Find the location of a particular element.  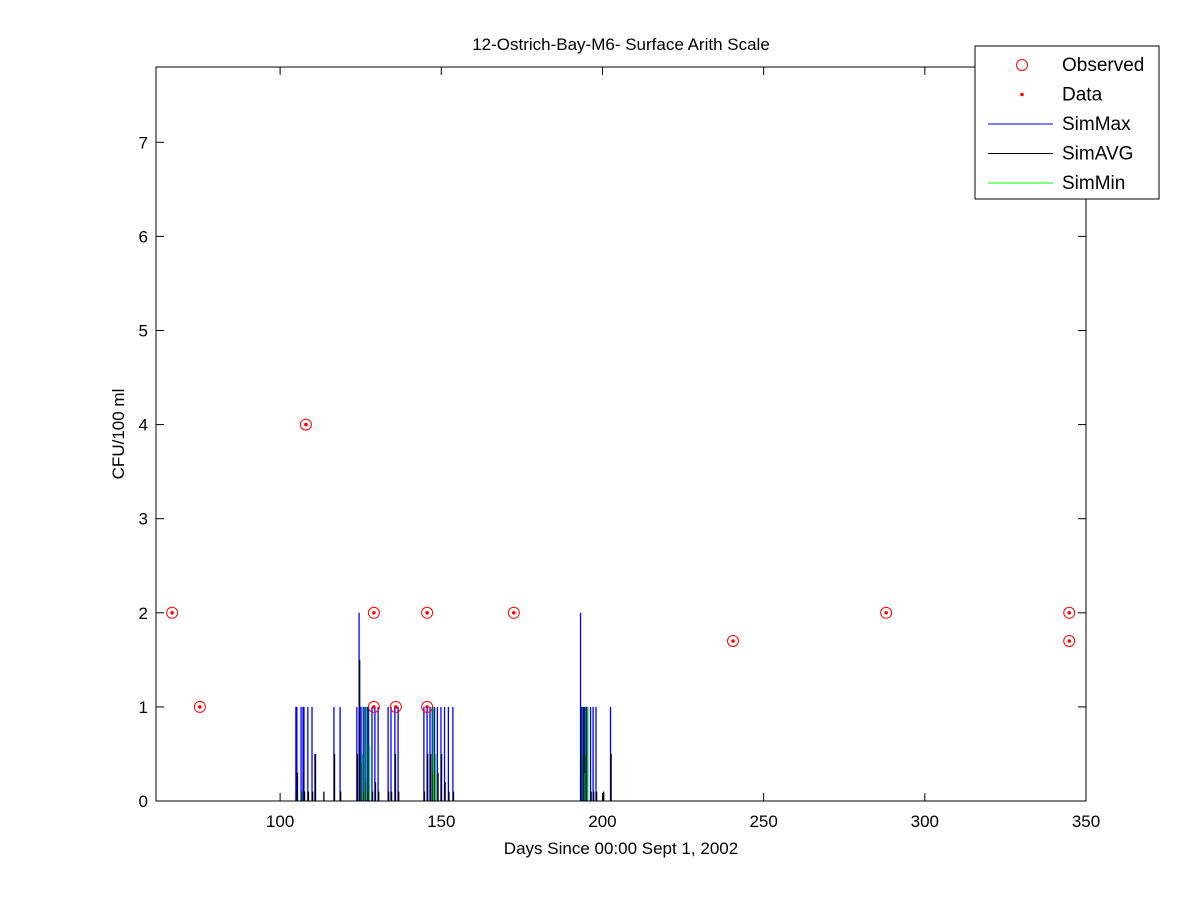

legend-label: SimAVG is located at coordinates (1097, 154).